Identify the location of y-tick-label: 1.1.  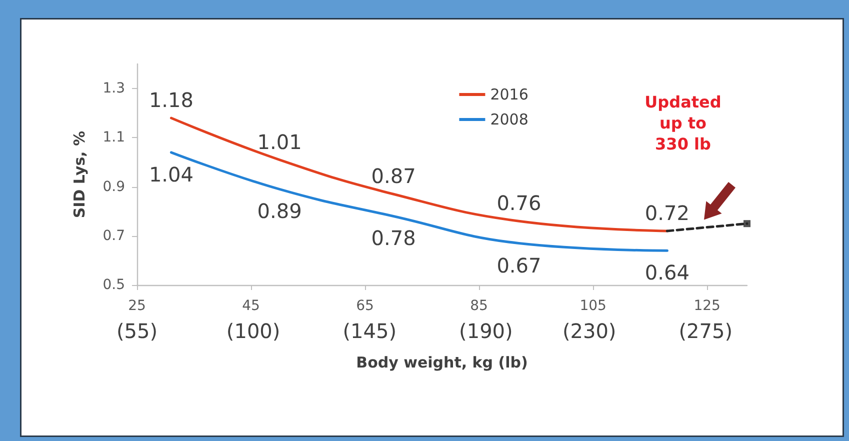
(113, 138).